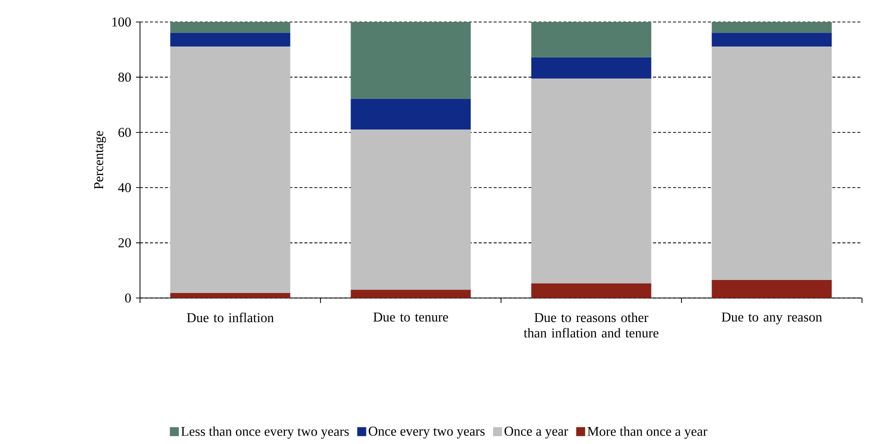  I want to click on legend-label: Less than once every two years, so click(265, 432).